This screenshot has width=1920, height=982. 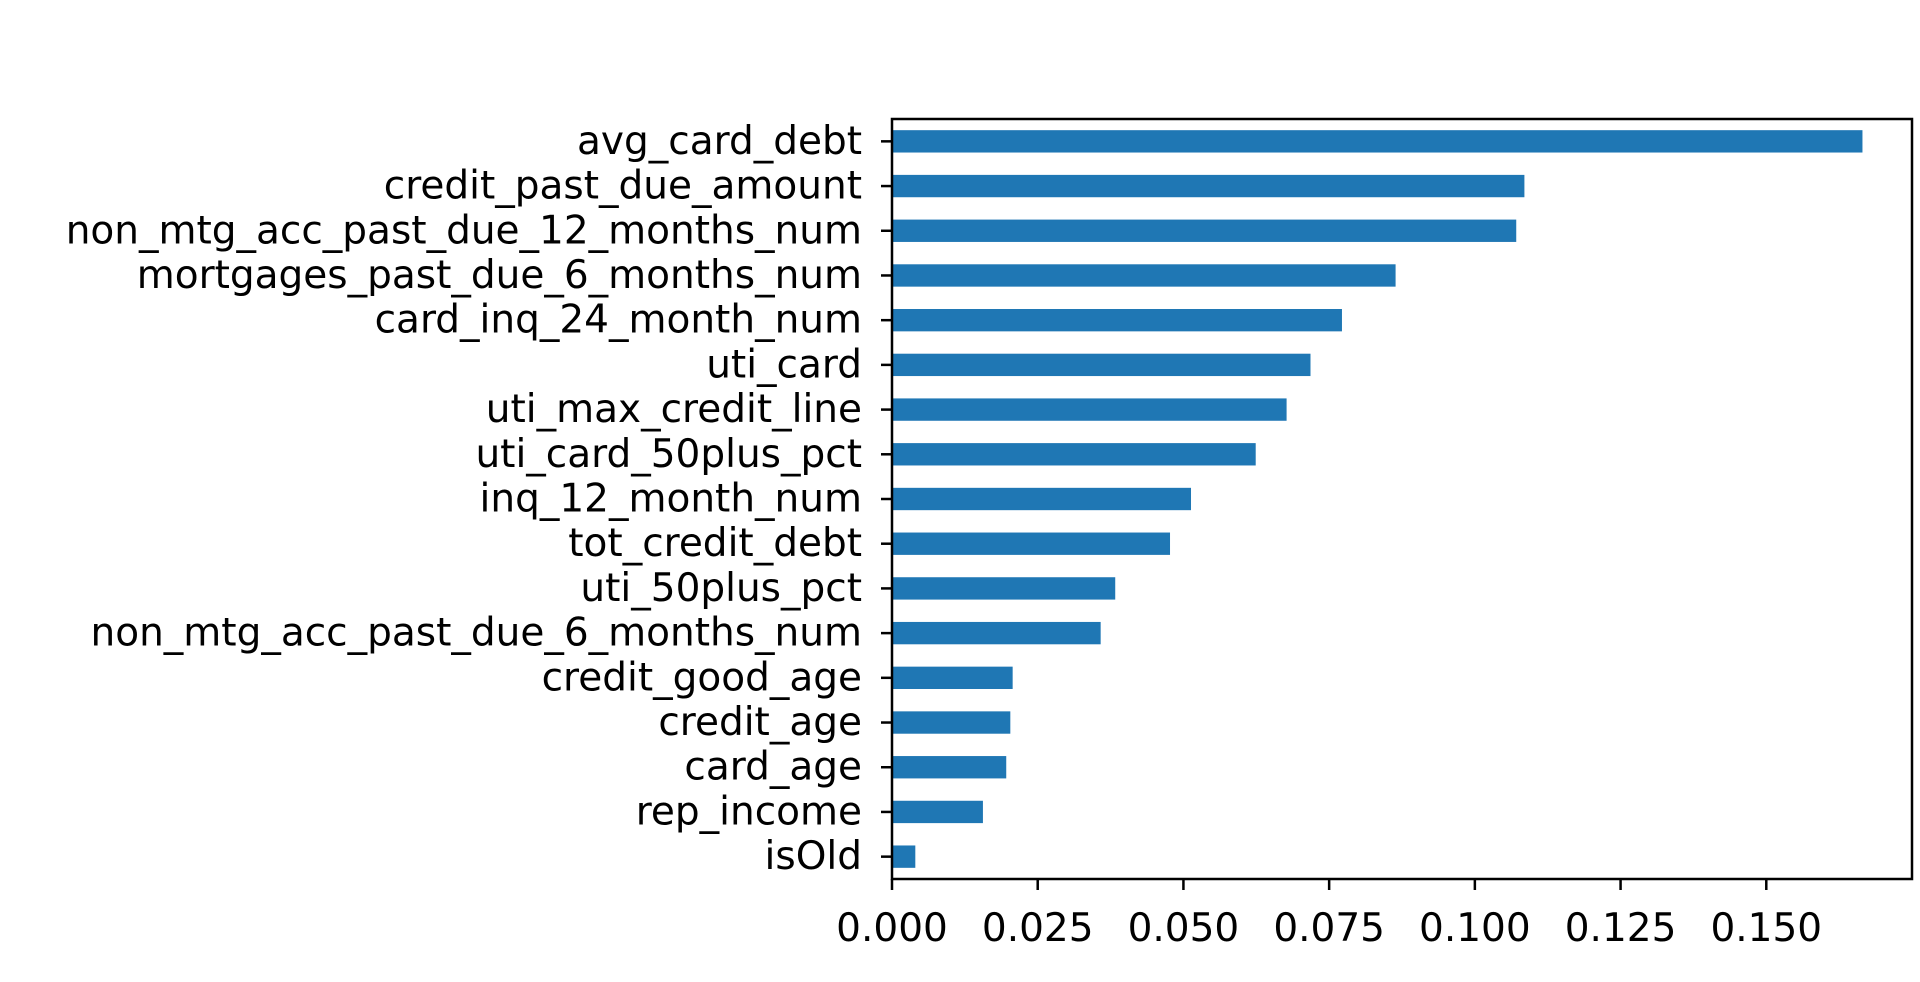 What do you see at coordinates (892, 928) in the screenshot?
I see `x-tick-label: 0.000` at bounding box center [892, 928].